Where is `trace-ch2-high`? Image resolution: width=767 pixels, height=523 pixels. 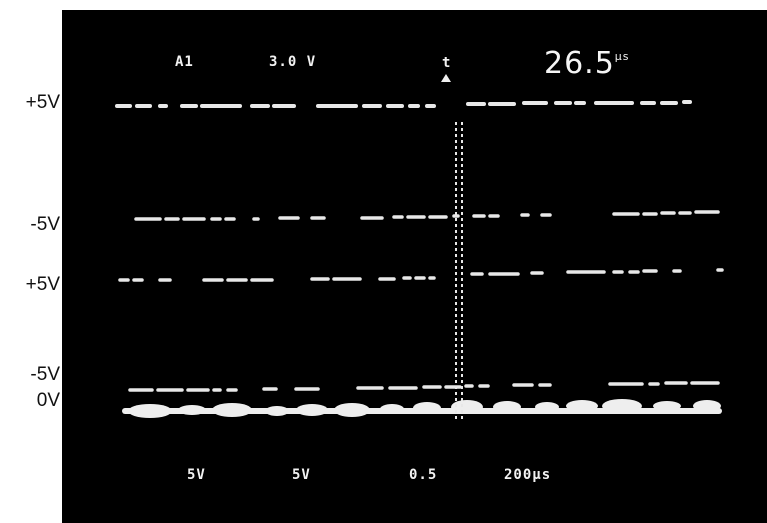
trace-ch2-high is located at coordinates (421, 275).